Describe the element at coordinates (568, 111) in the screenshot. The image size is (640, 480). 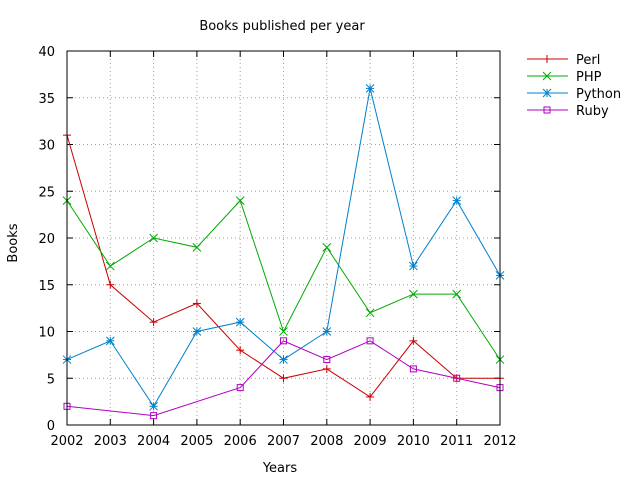
I see `legend-item-ruby: Ruby` at that location.